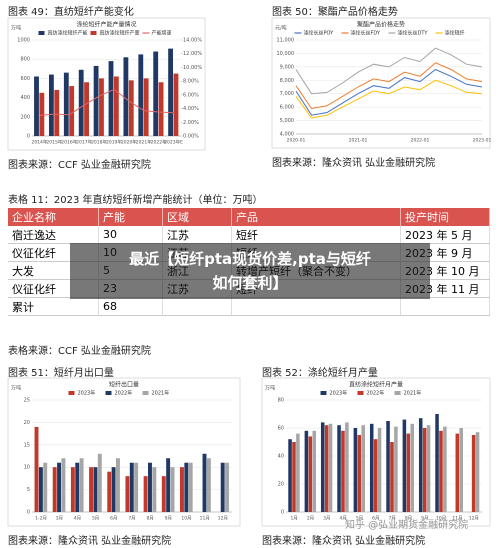  Describe the element at coordinates (191, 82) in the screenshot. I see `y2-tick-label: 8.00%` at that location.